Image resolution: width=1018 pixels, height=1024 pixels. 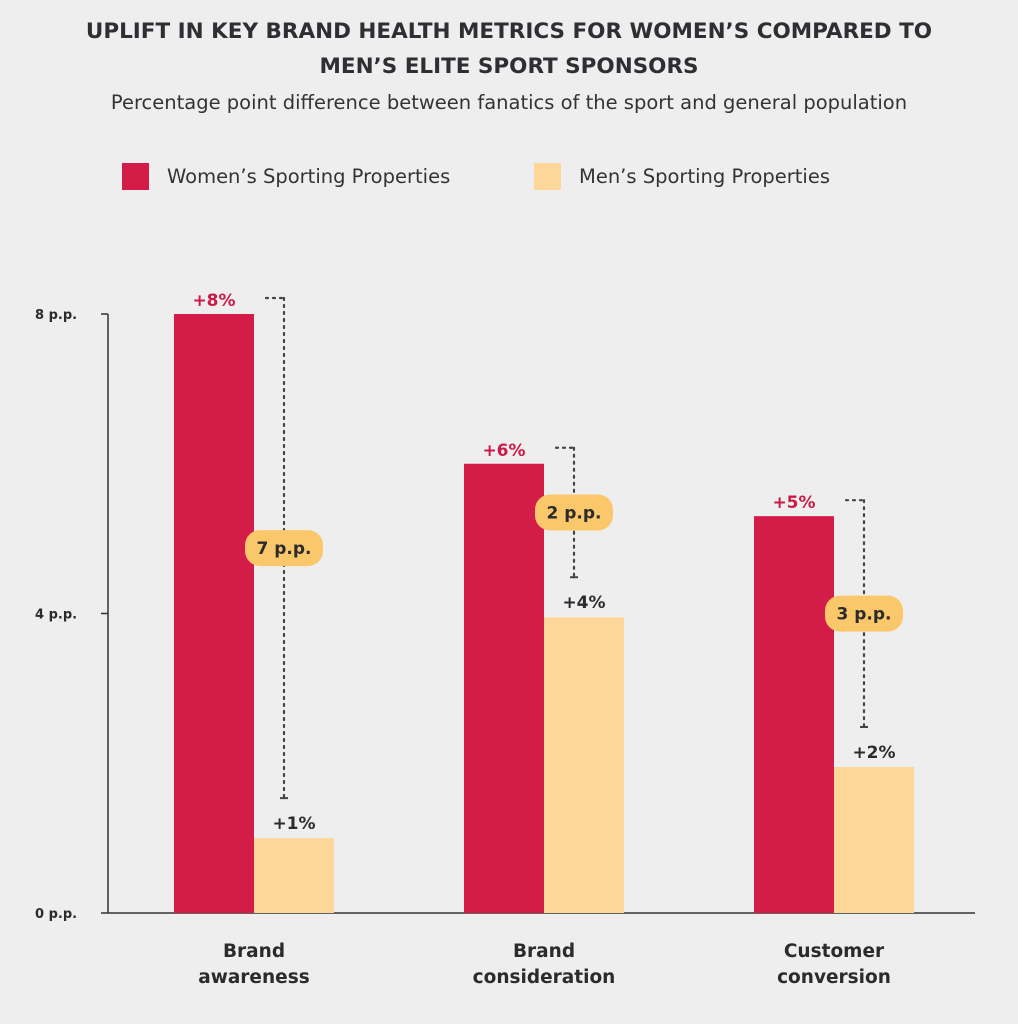 What do you see at coordinates (56, 315) in the screenshot?
I see `y-tick-label: 8 p.p.` at bounding box center [56, 315].